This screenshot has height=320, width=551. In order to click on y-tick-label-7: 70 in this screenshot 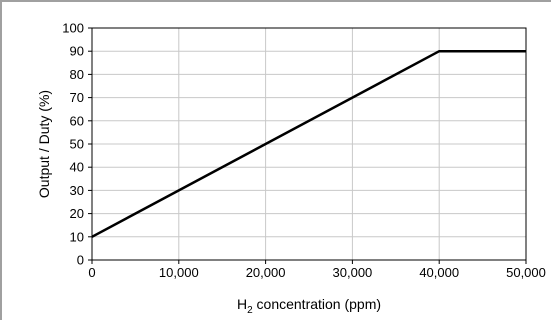, I will do `click(77, 97)`.